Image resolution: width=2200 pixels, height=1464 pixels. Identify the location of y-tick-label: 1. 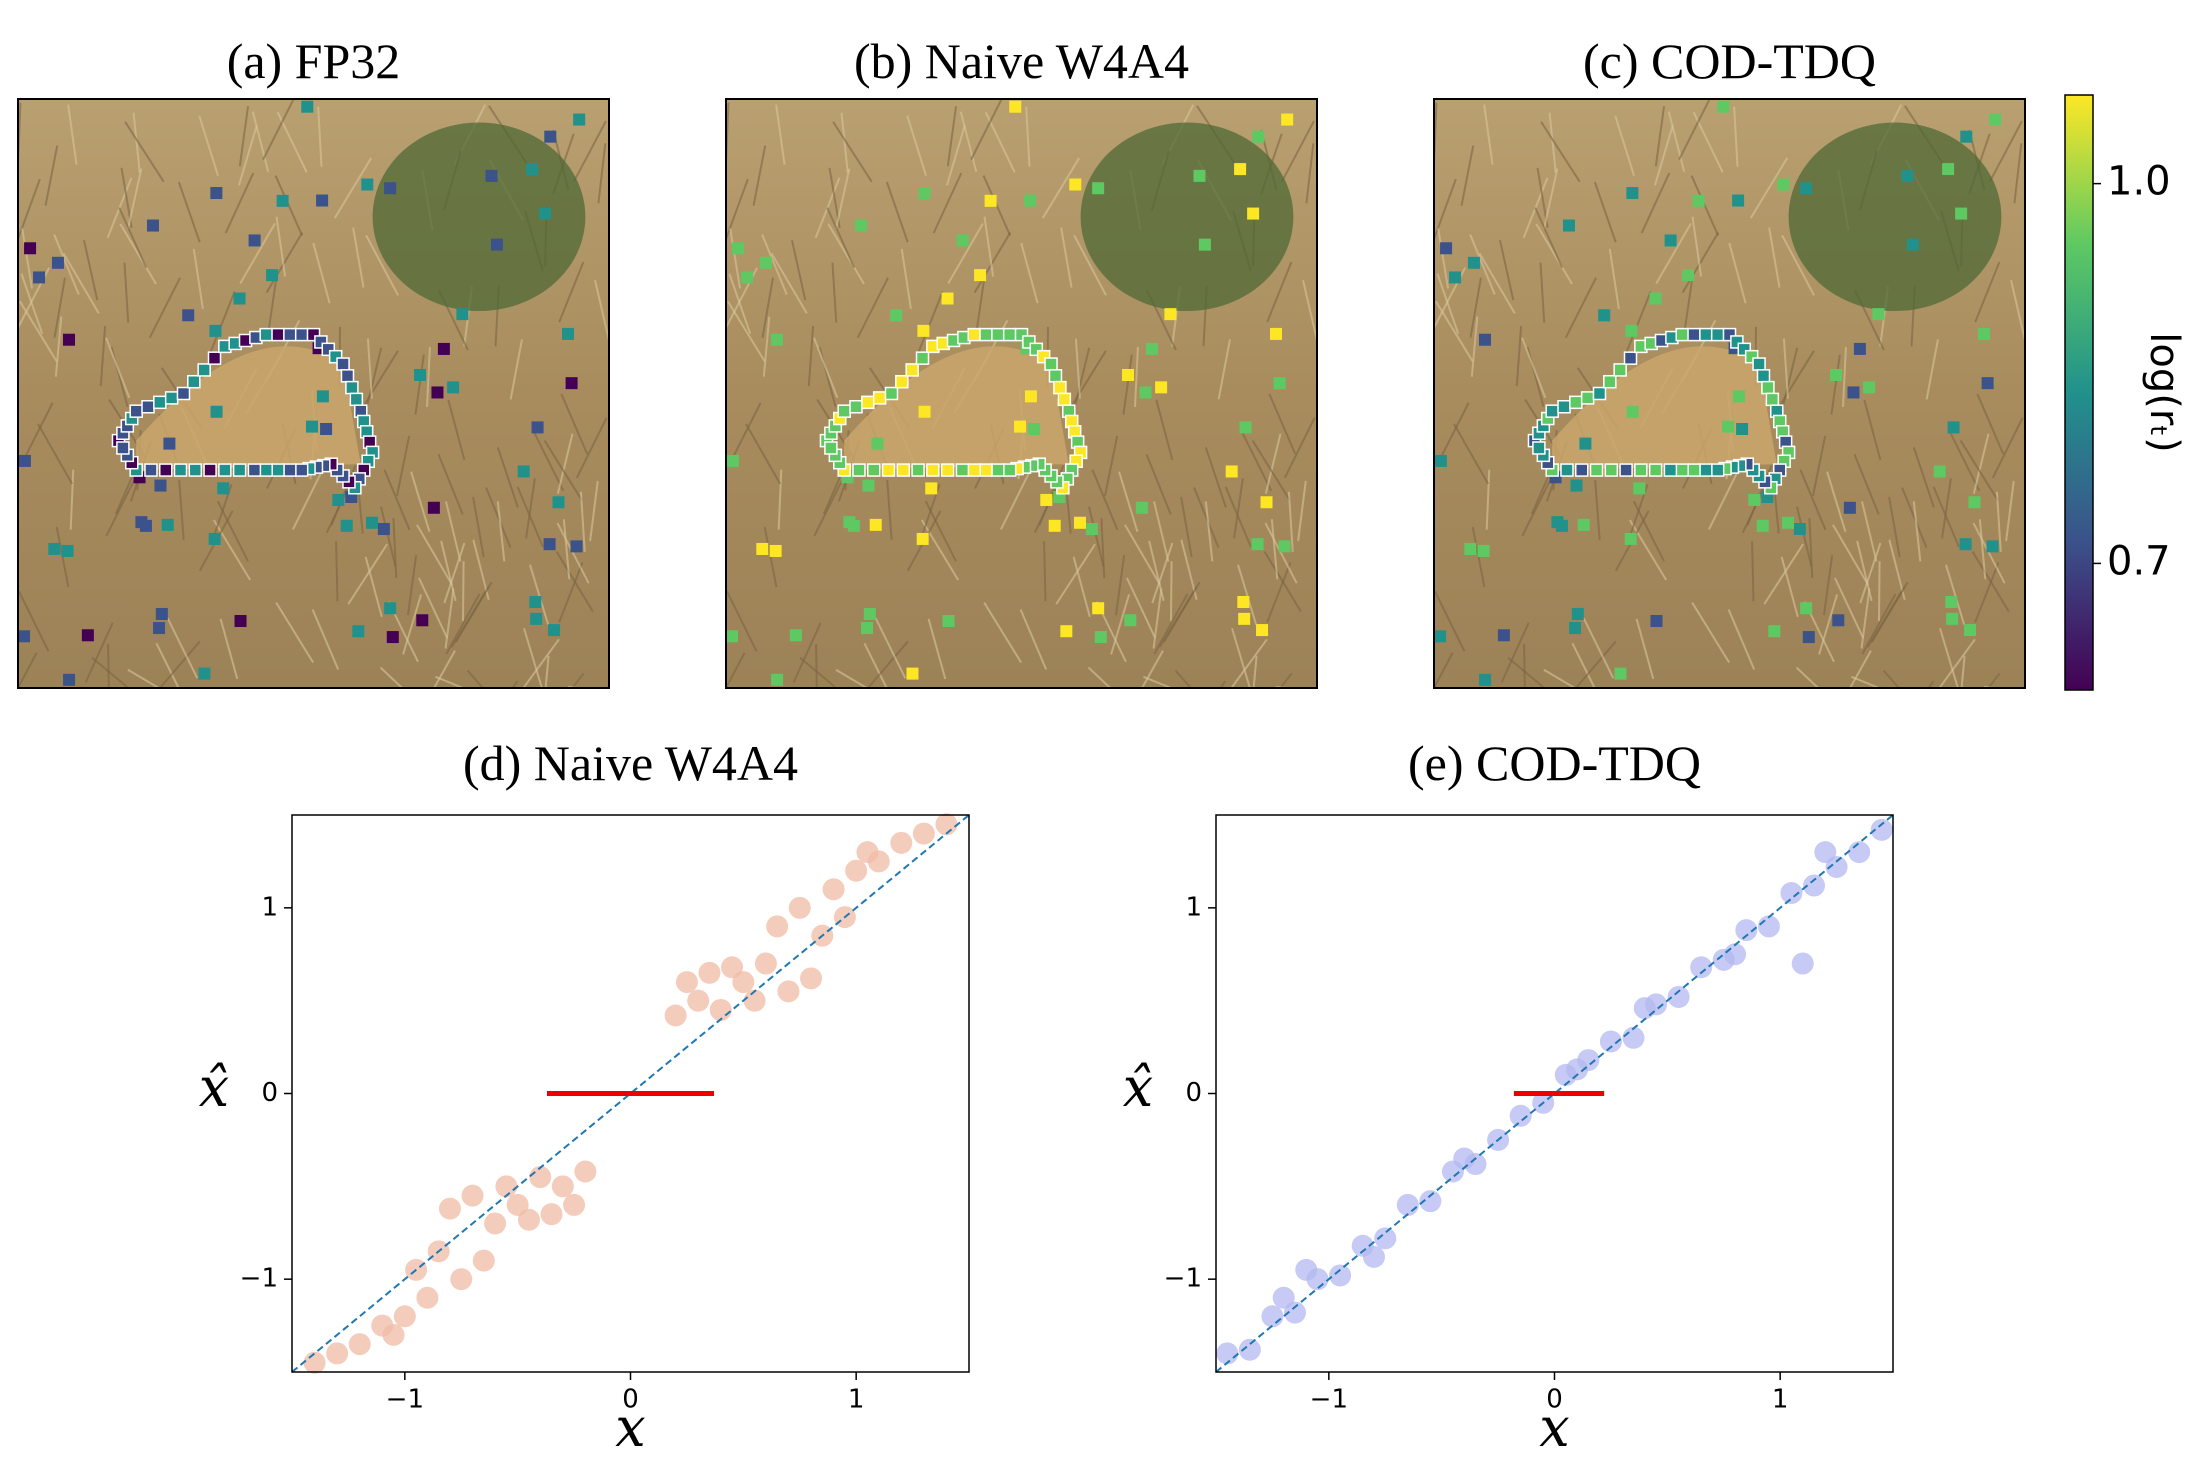
(1193, 907).